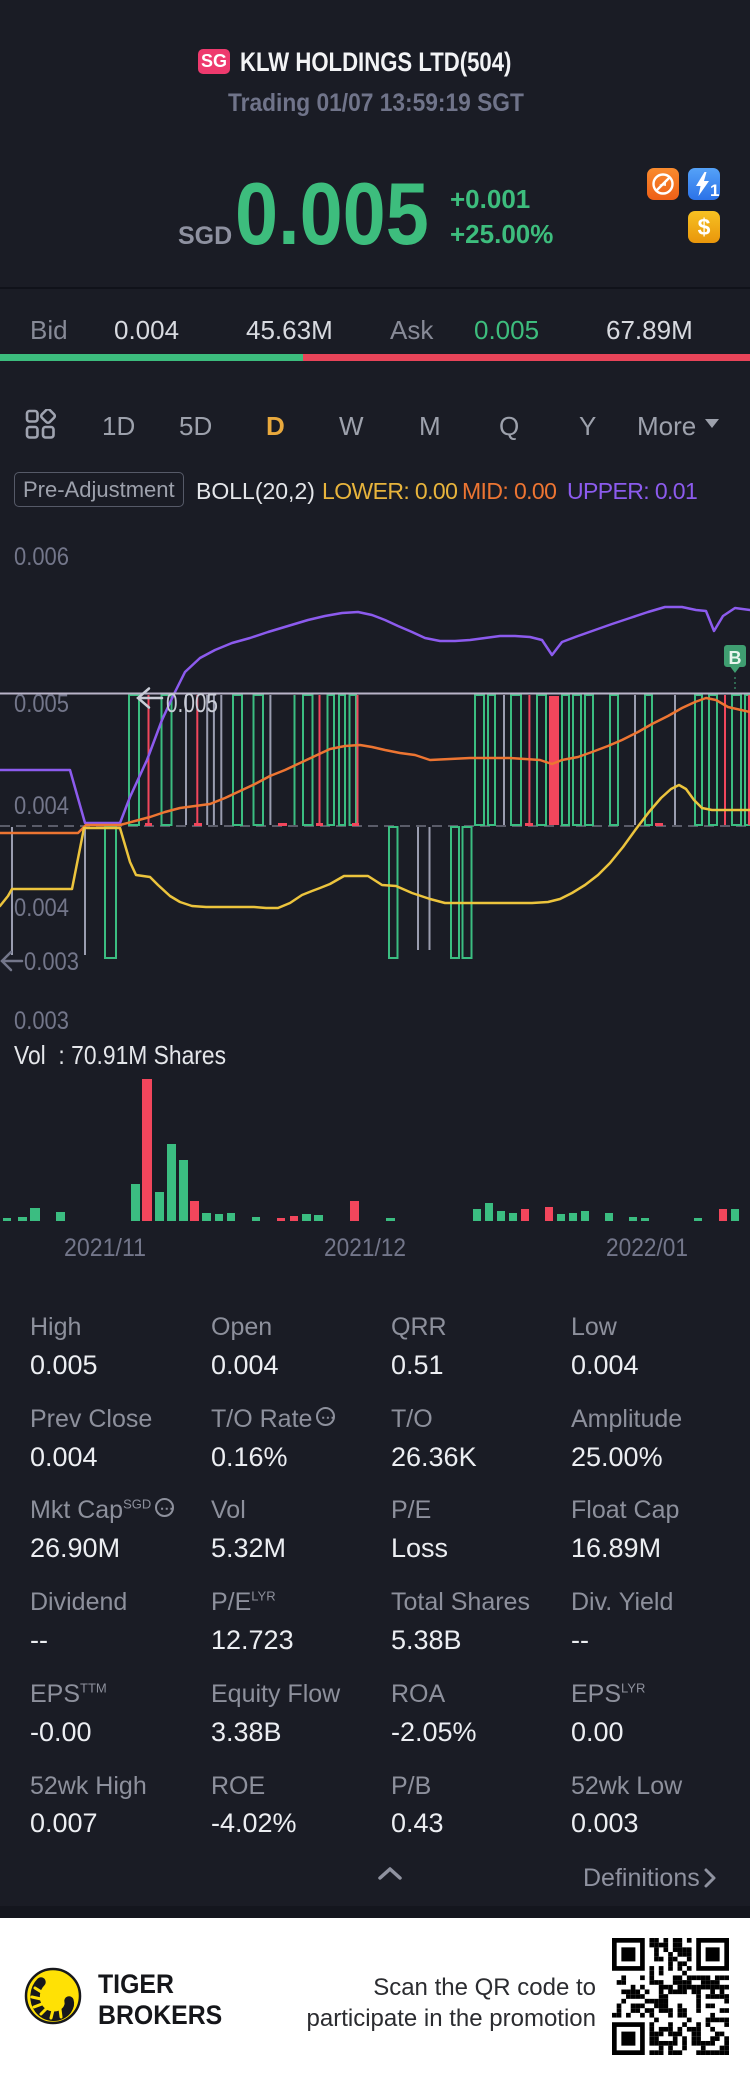  I want to click on svg-text: B, so click(735, 658).